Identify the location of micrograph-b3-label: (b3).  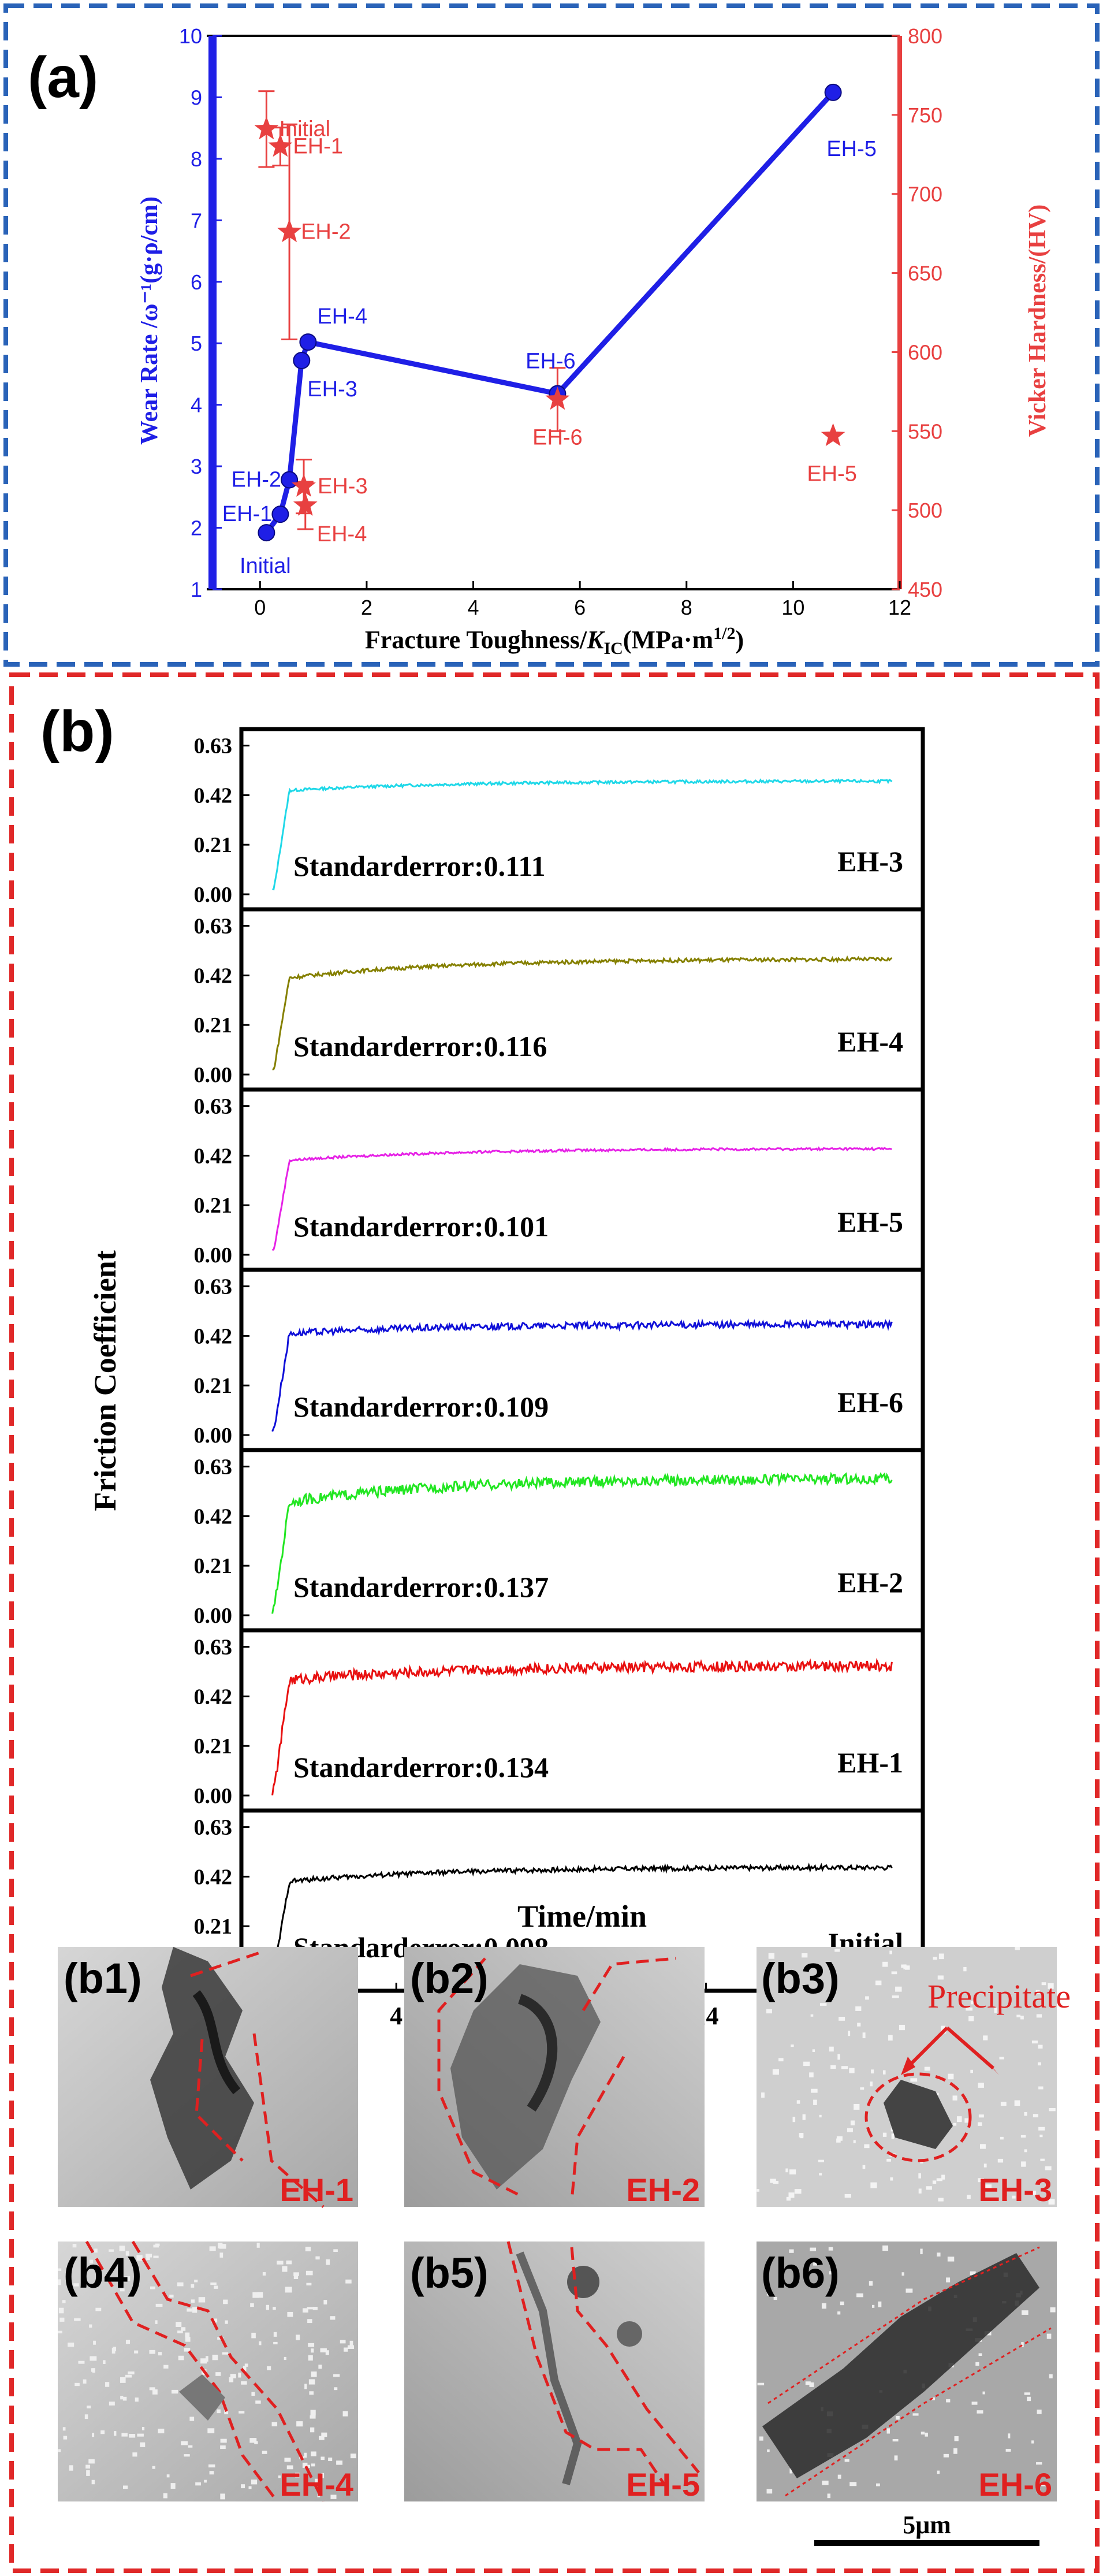
(800, 1978).